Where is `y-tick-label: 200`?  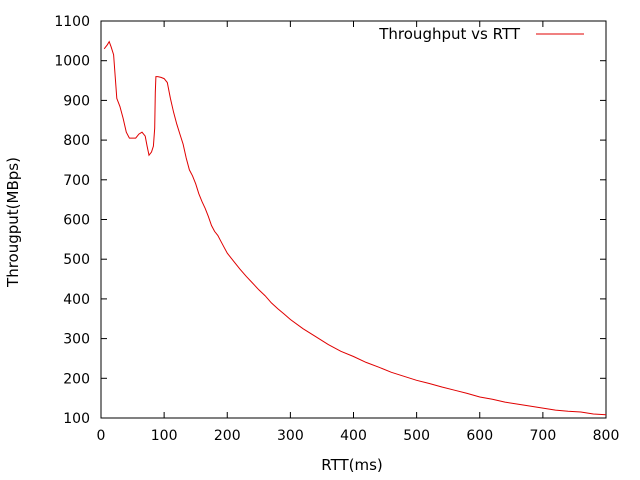 y-tick-label: 200 is located at coordinates (76, 379).